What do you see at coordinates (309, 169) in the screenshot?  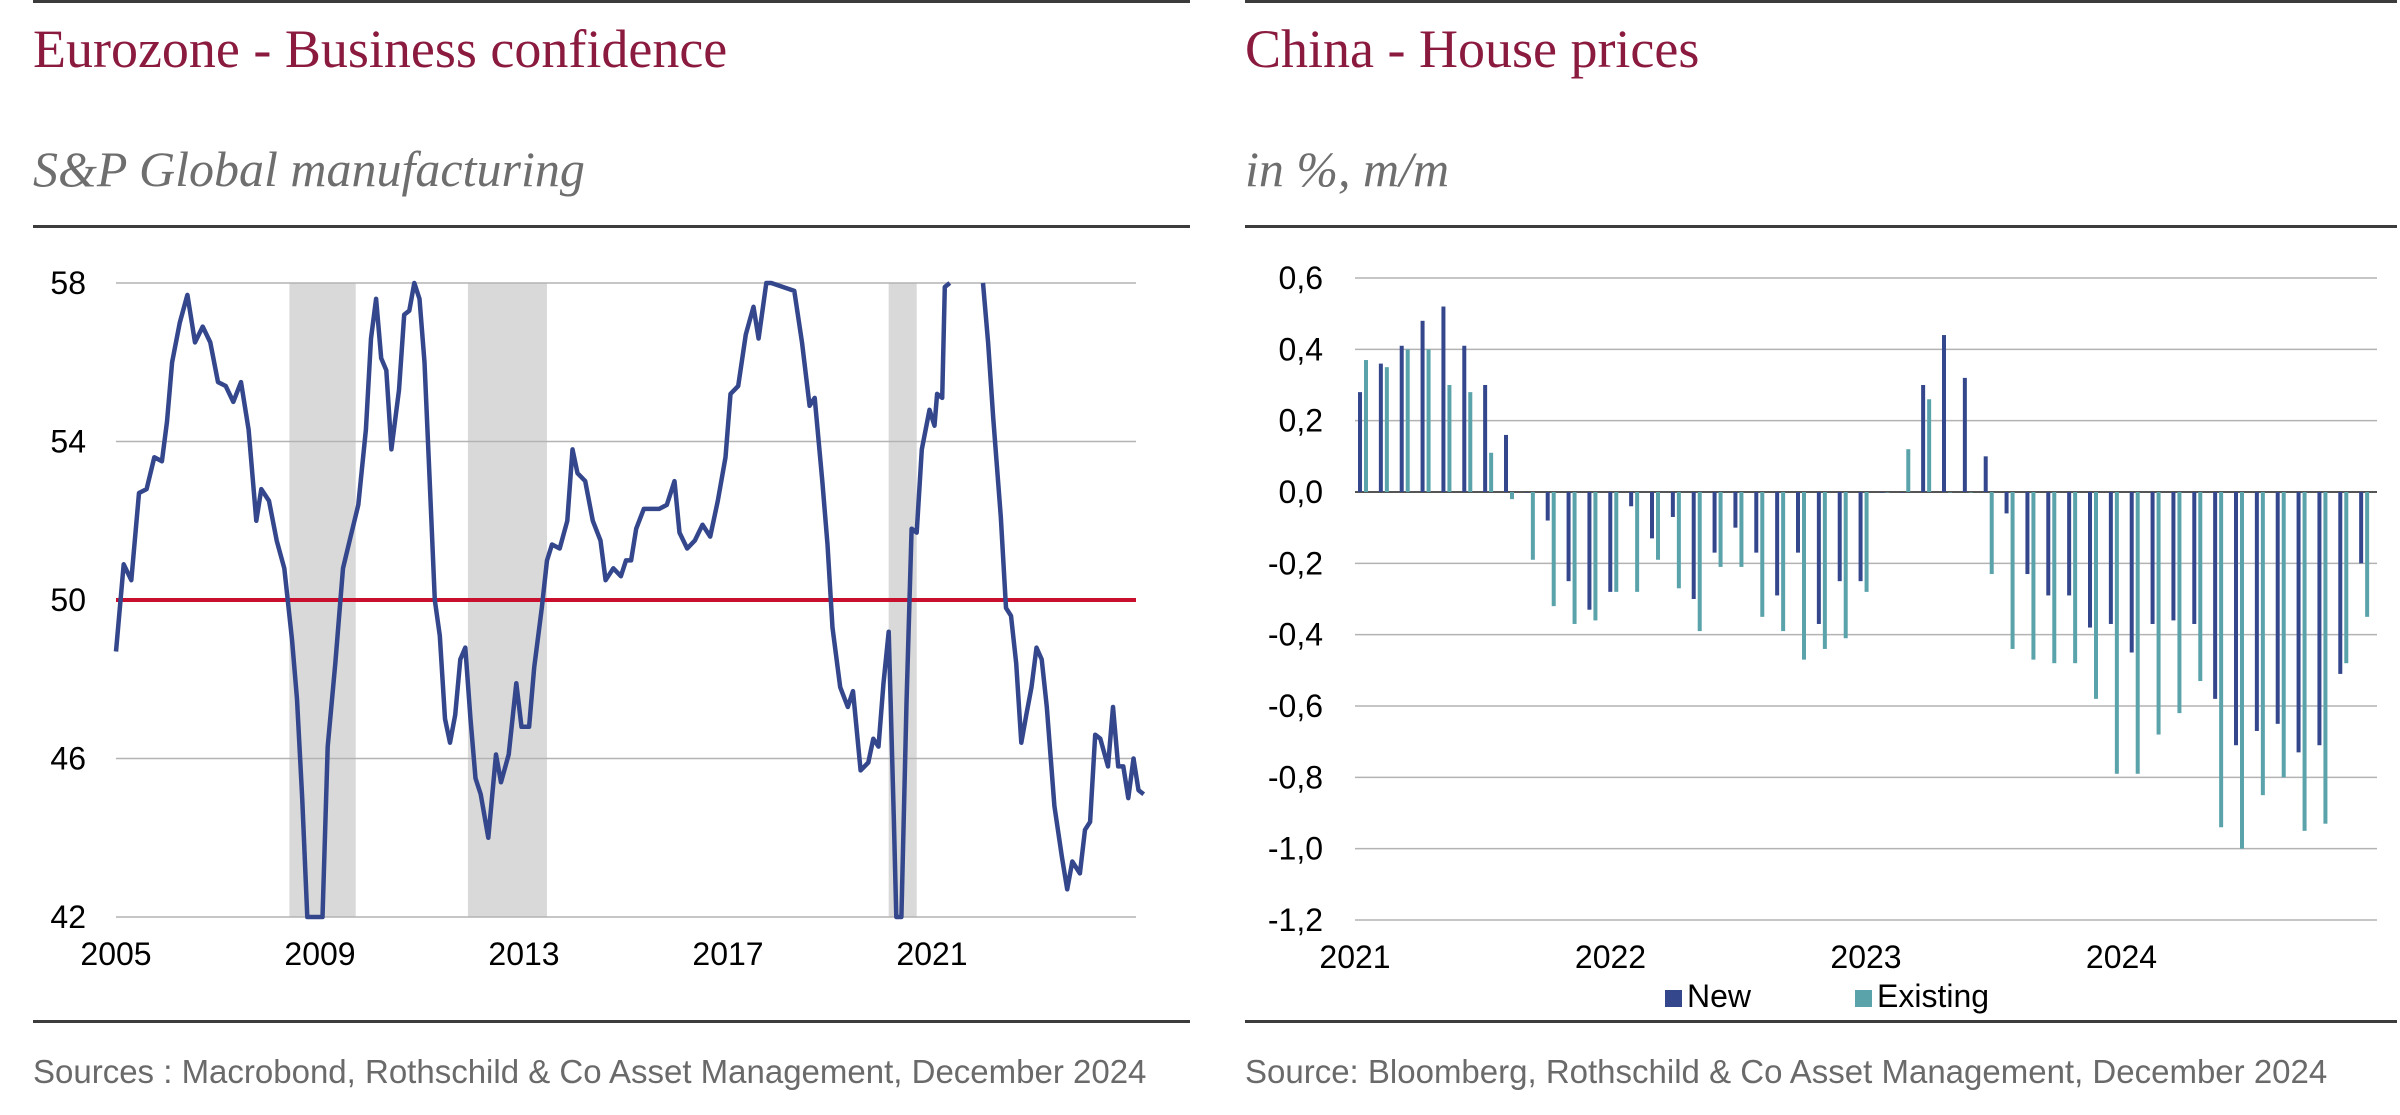 I see `chart-subtitle: S&P Global manufacturing` at bounding box center [309, 169].